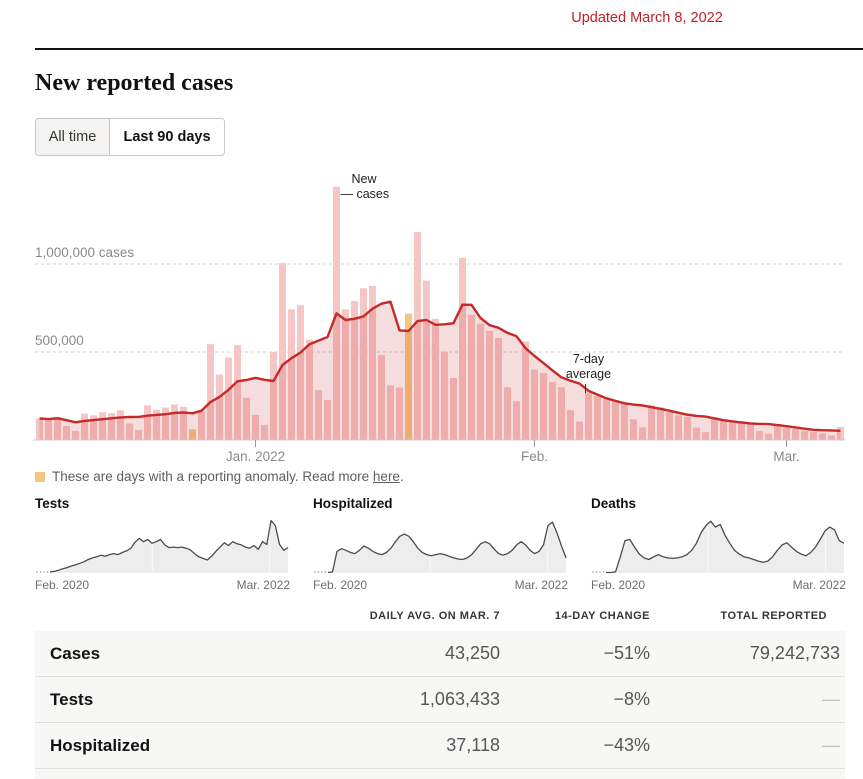 This screenshot has height=779, width=863. Describe the element at coordinates (318, 572) in the screenshot. I see `spark-dotted-start` at that location.